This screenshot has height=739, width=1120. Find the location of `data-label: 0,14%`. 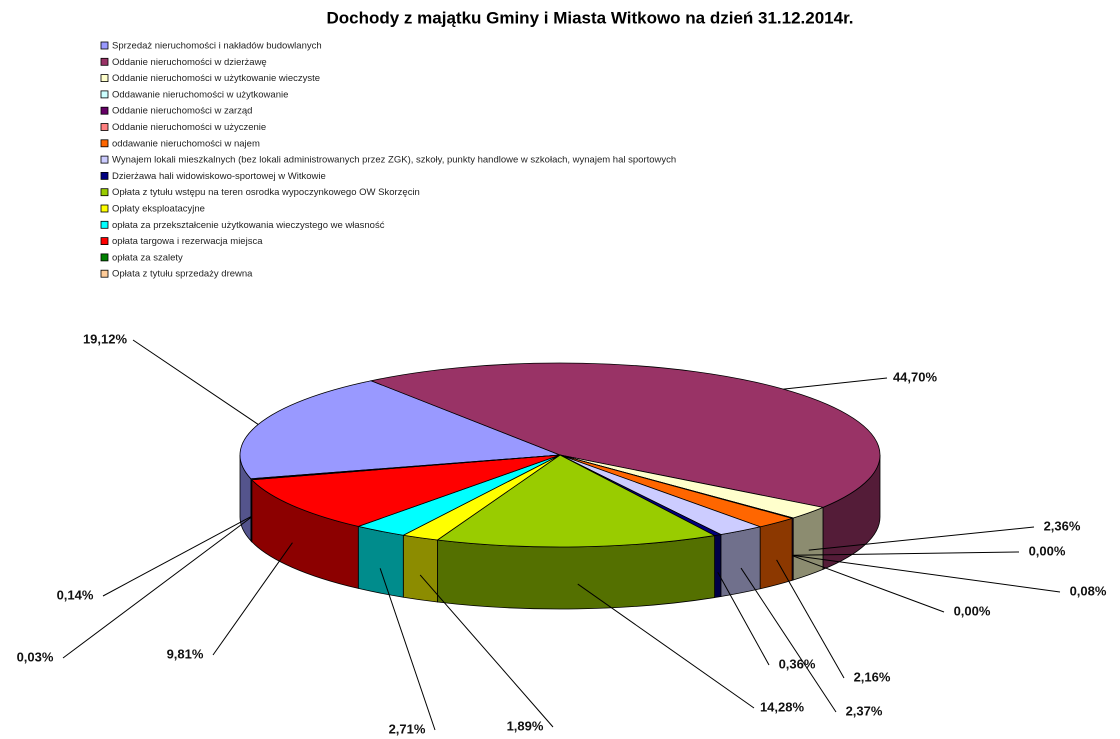

data-label: 0,14% is located at coordinates (75, 594).